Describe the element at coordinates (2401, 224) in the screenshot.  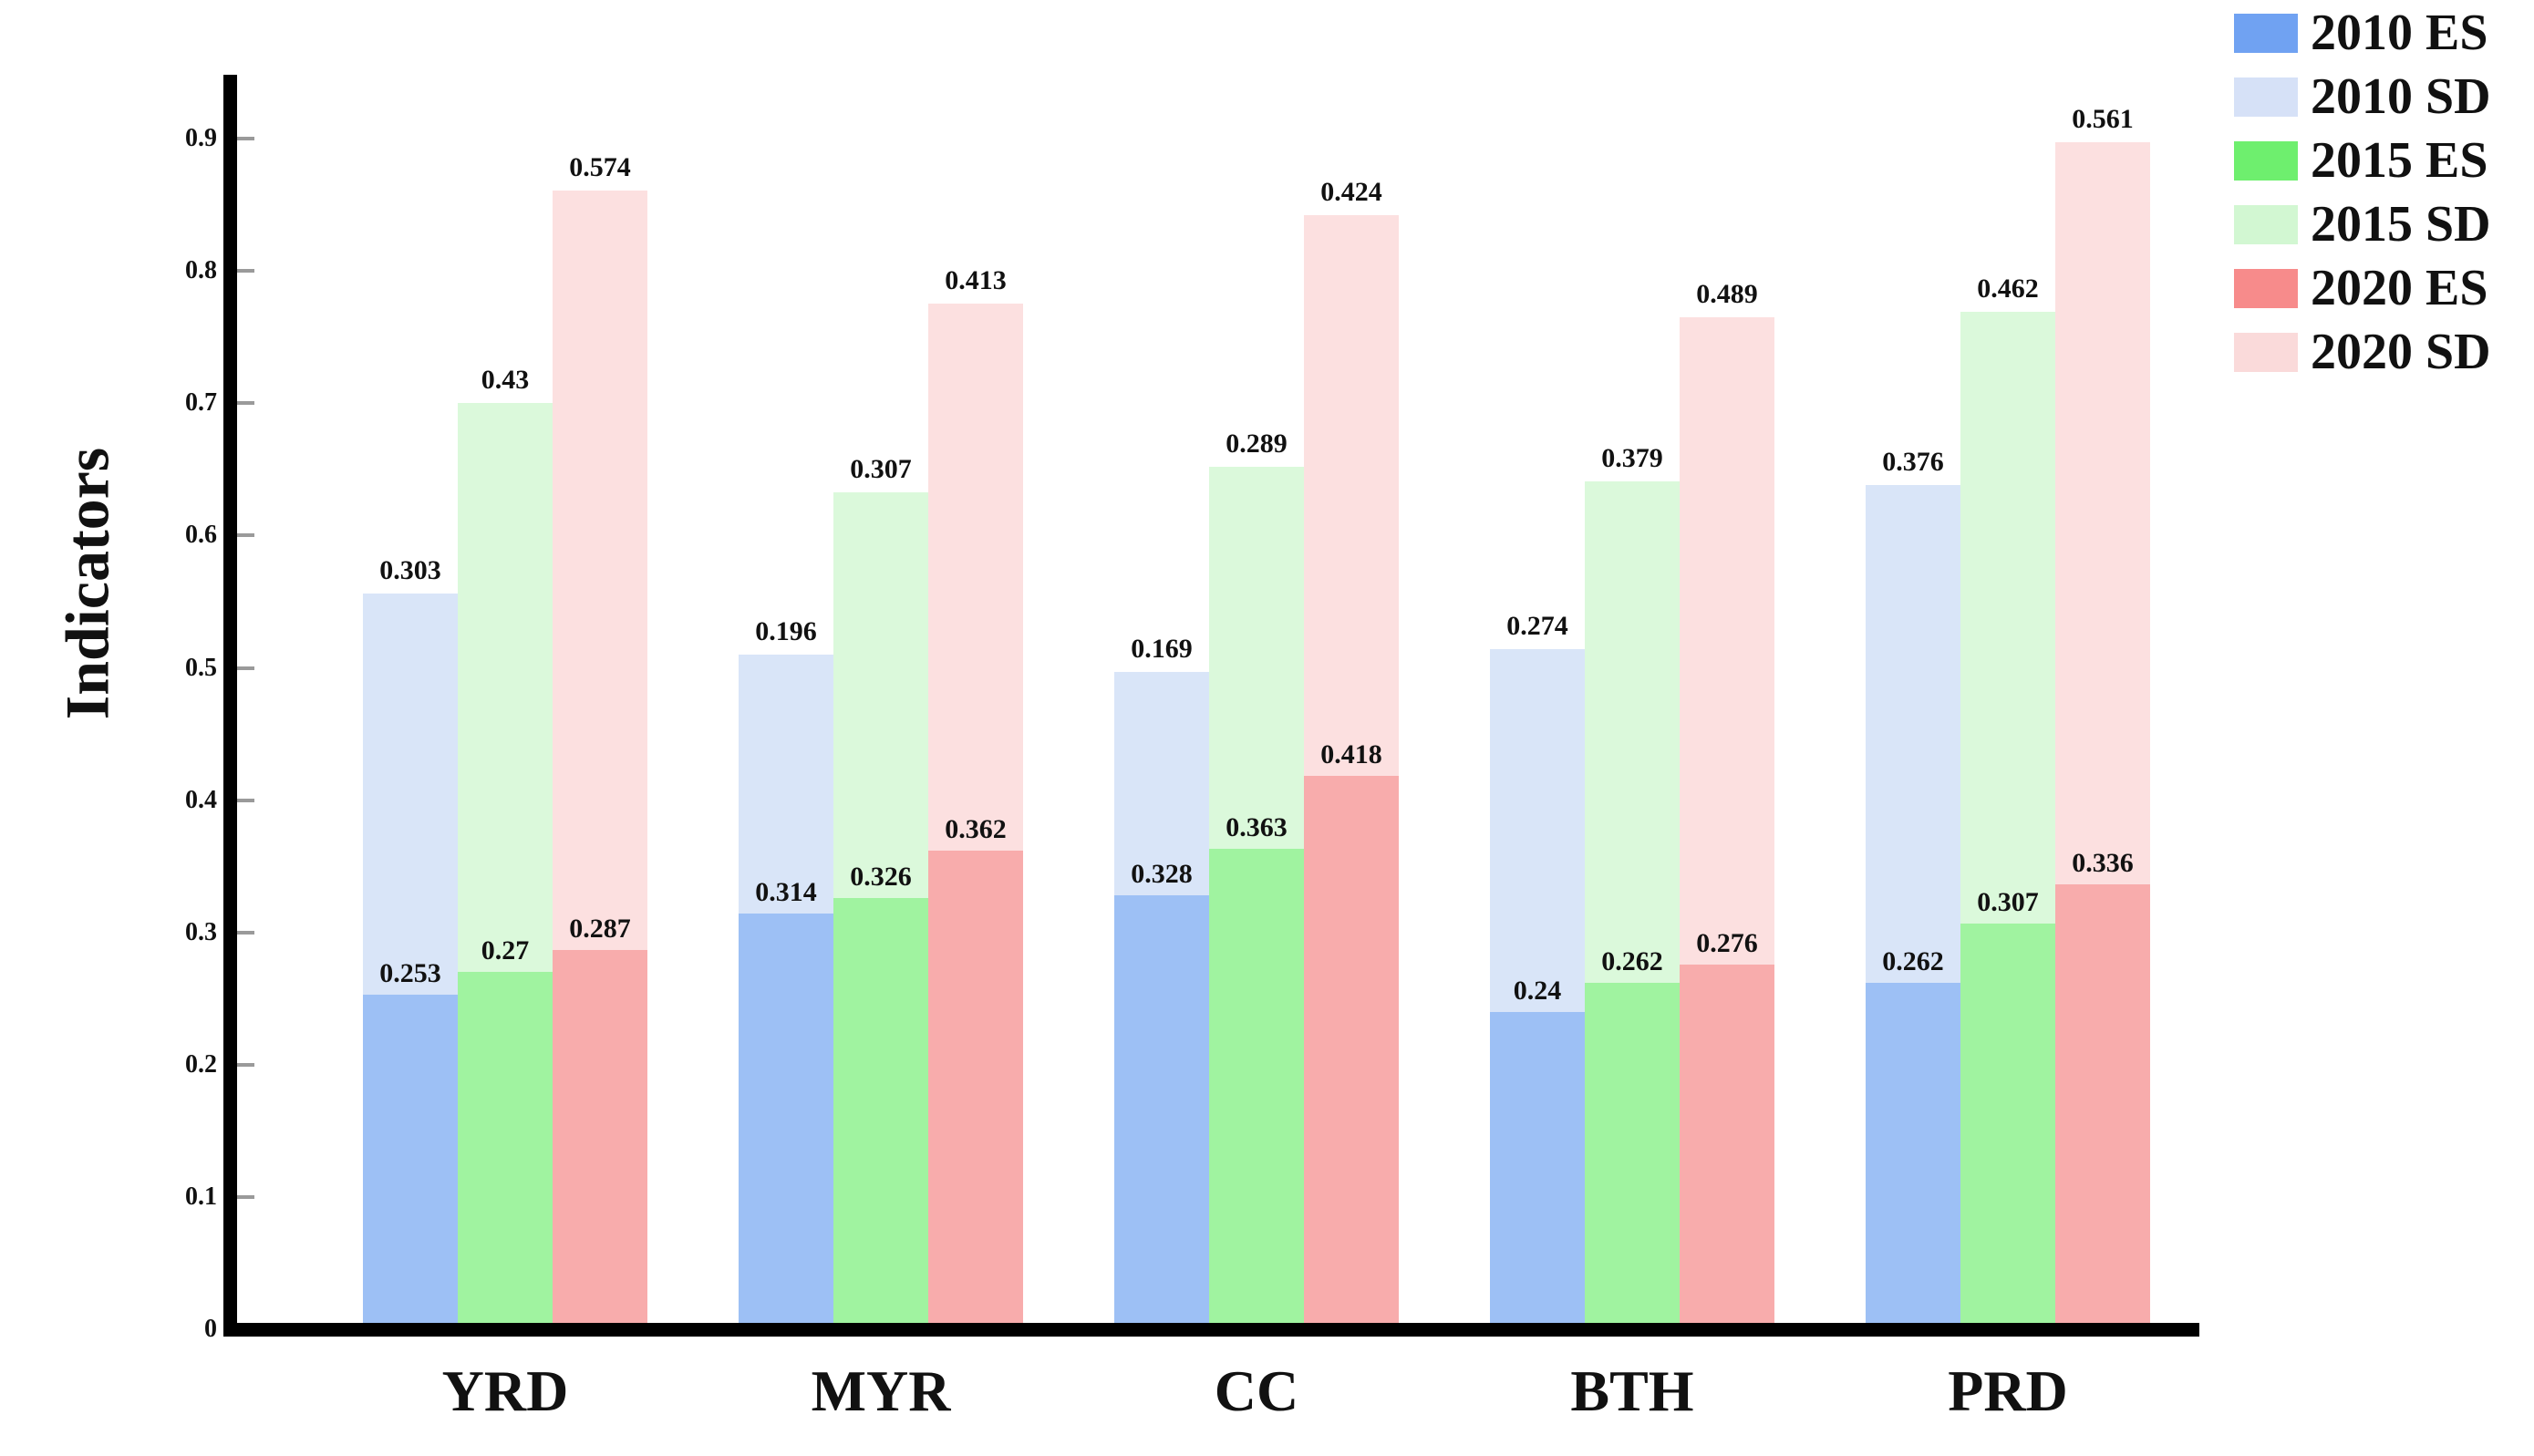
I see `legend-label: 2015 SD` at that location.